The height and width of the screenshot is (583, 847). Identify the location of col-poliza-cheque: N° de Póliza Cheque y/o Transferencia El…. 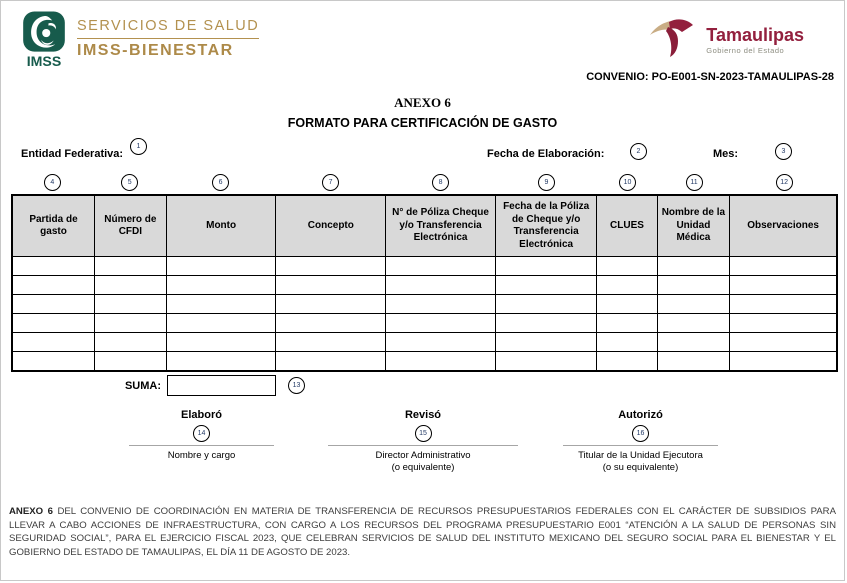
(440, 225).